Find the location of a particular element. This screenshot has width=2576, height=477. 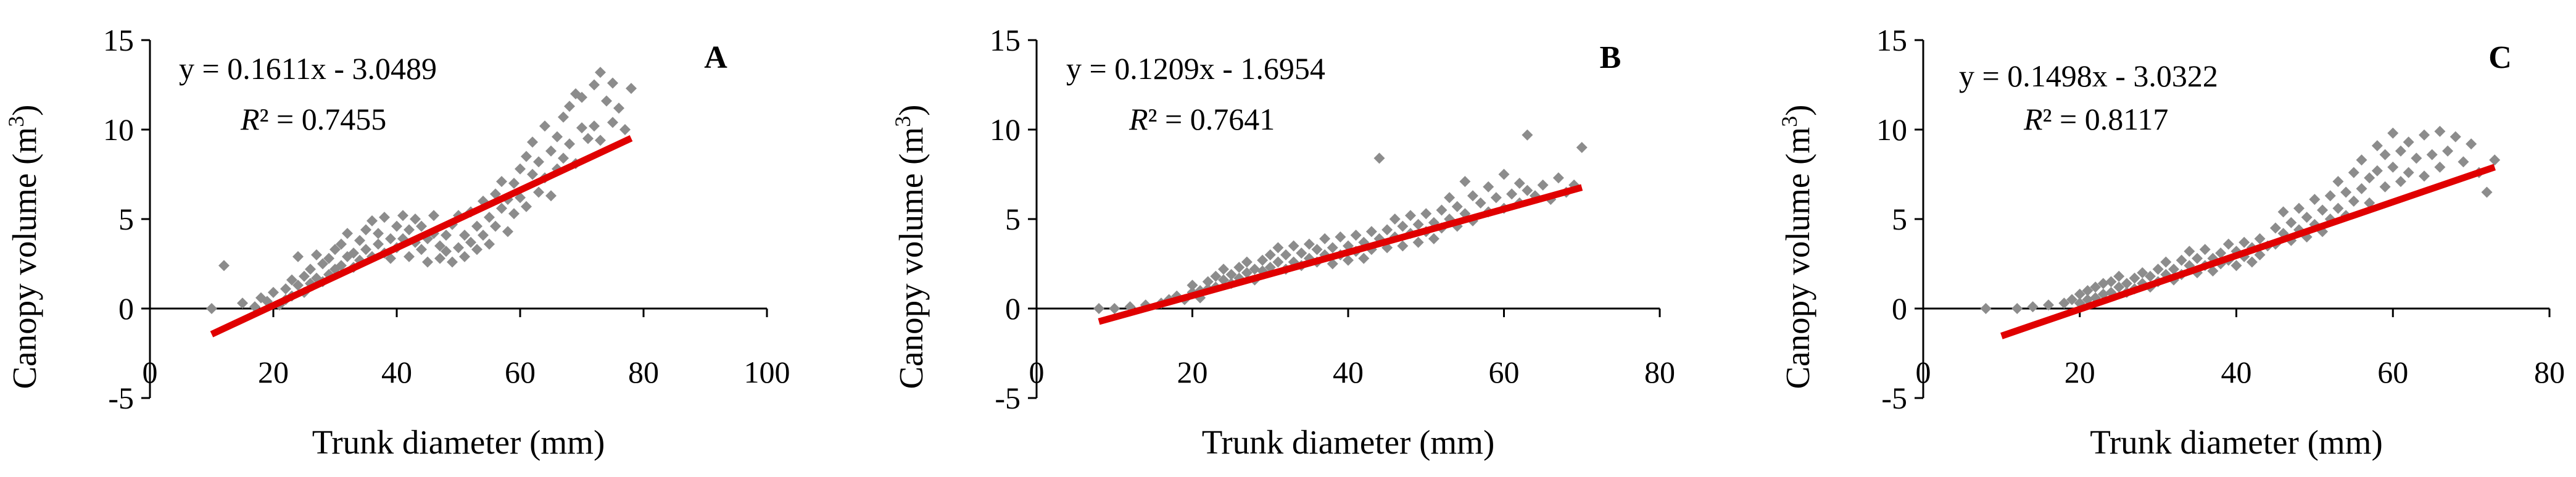

x-tick-label: 0 is located at coordinates (150, 372).